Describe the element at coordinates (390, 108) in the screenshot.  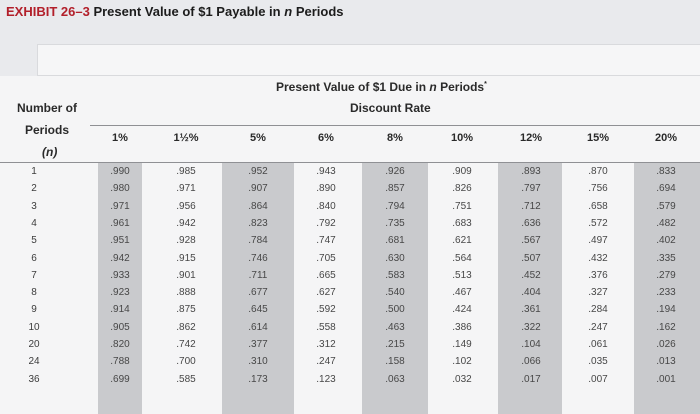
I see `discount-rate-header: Discount Rate` at that location.